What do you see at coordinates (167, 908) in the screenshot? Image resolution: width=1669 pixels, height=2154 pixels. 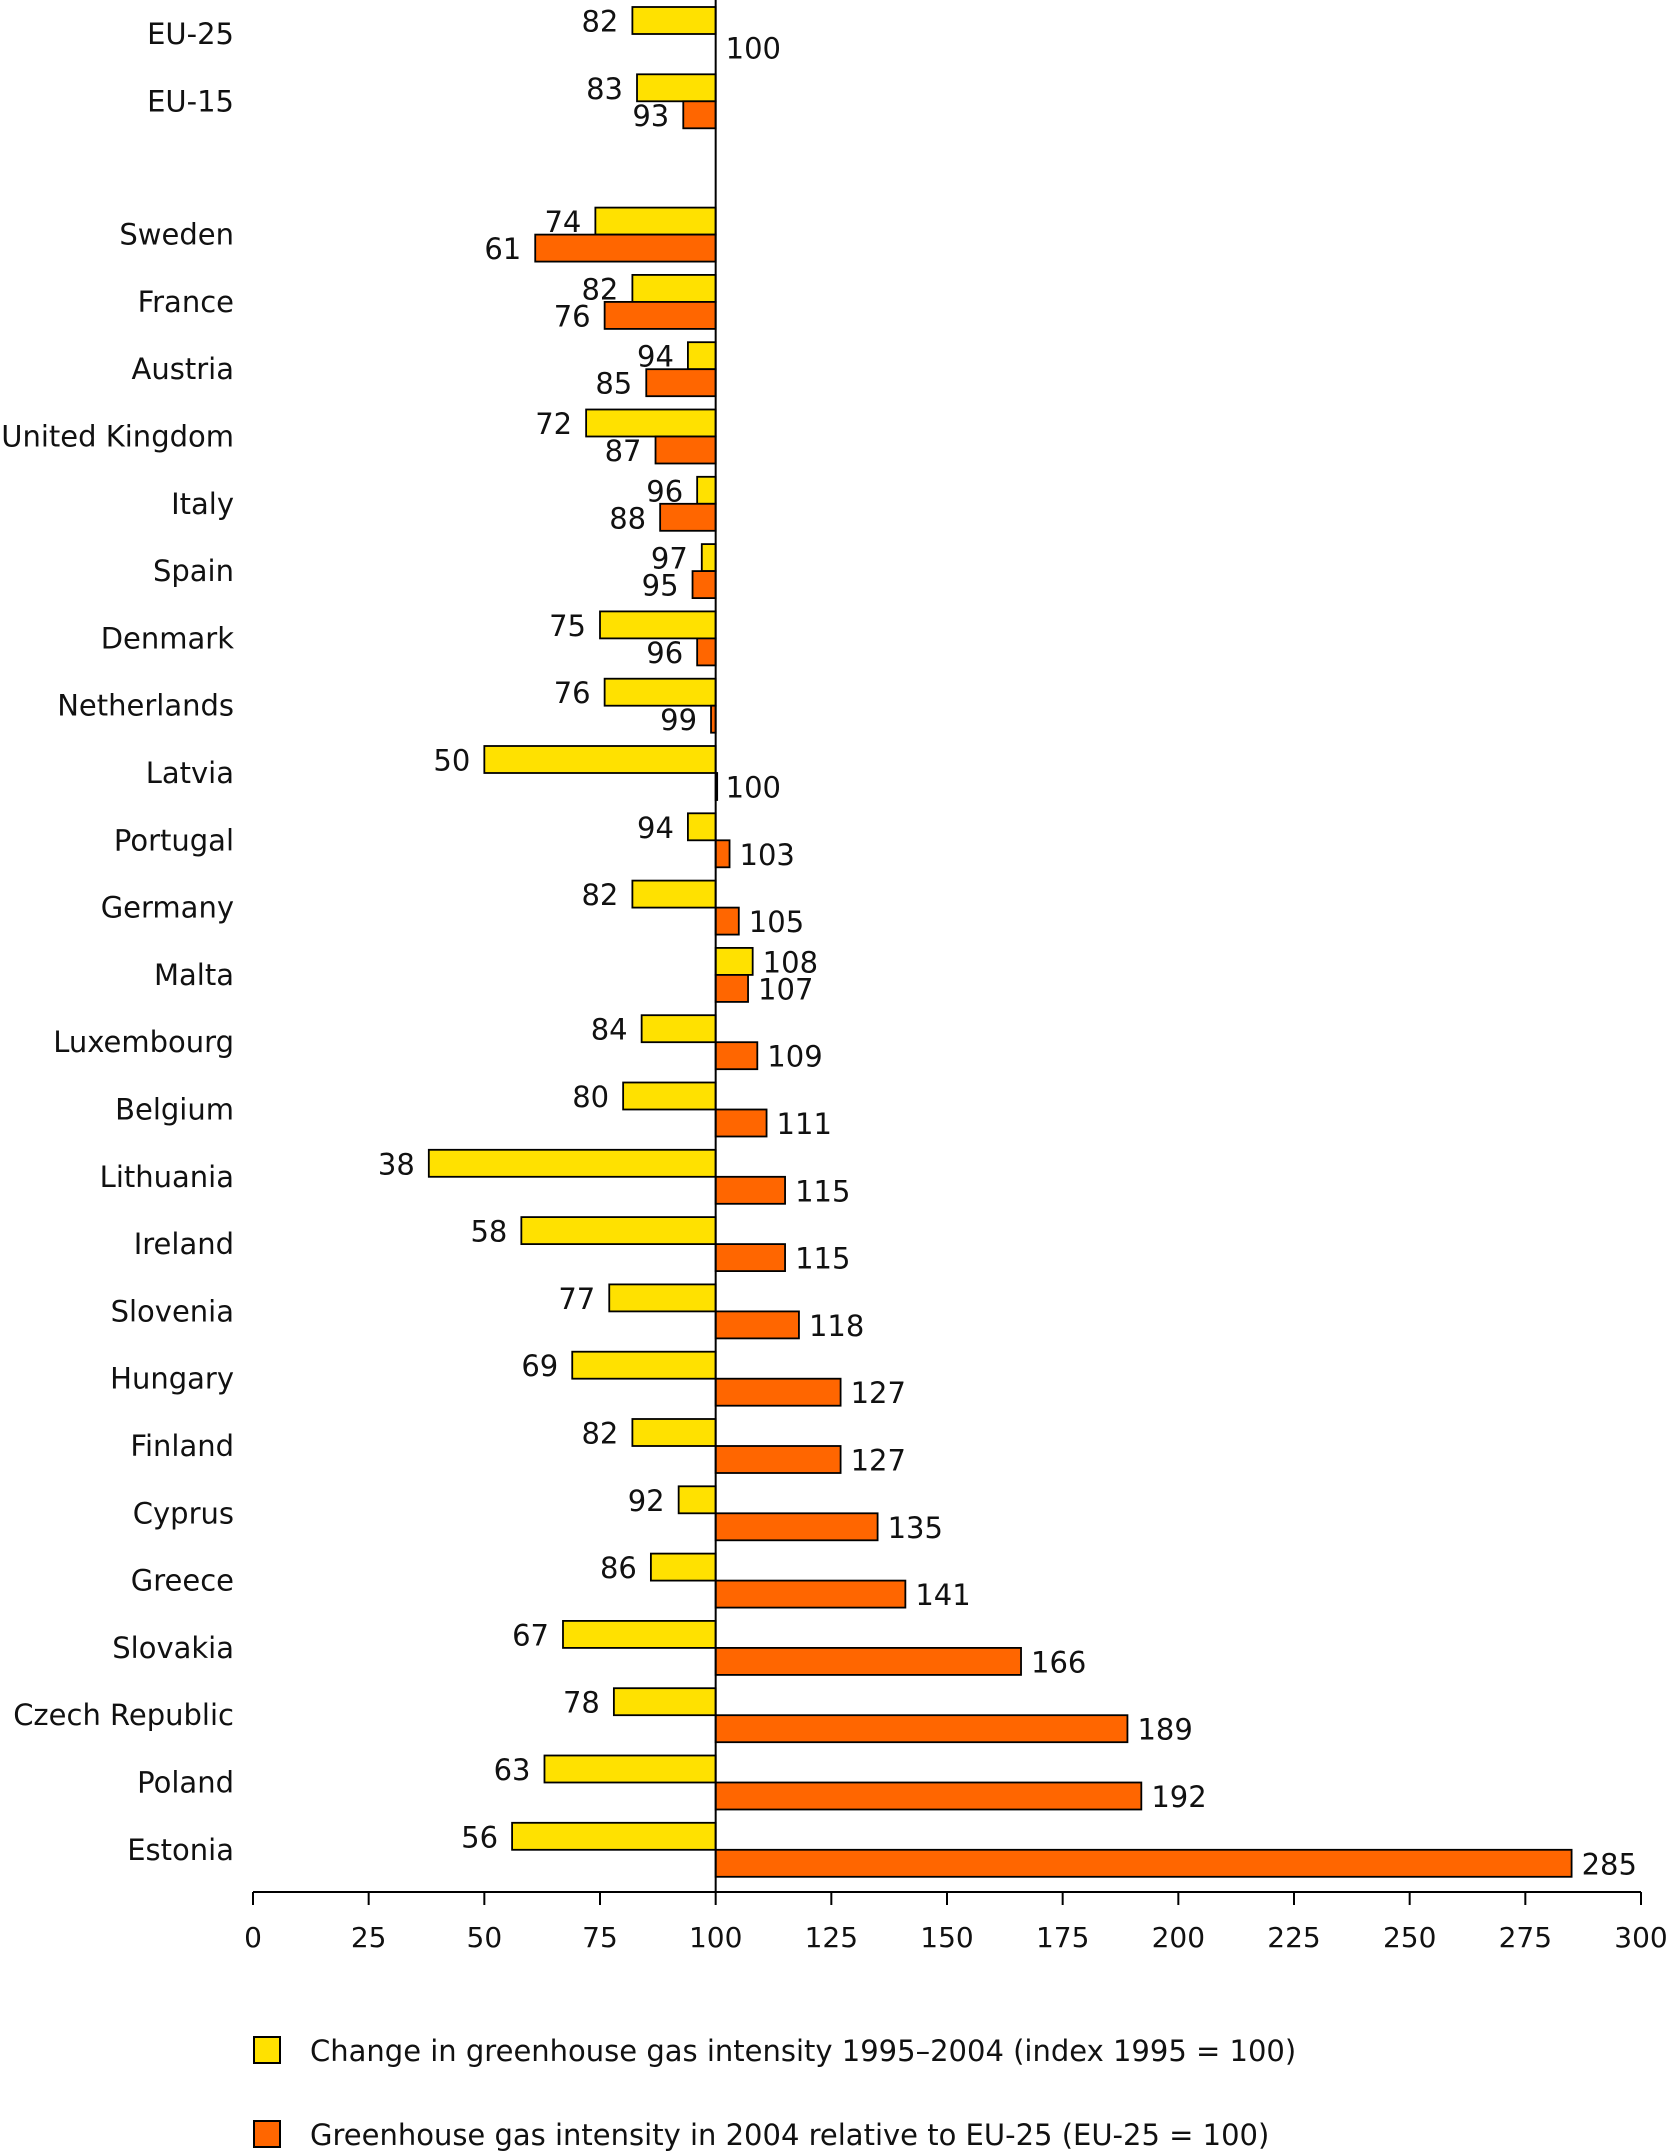 I see `category-label-germany: Germany` at bounding box center [167, 908].